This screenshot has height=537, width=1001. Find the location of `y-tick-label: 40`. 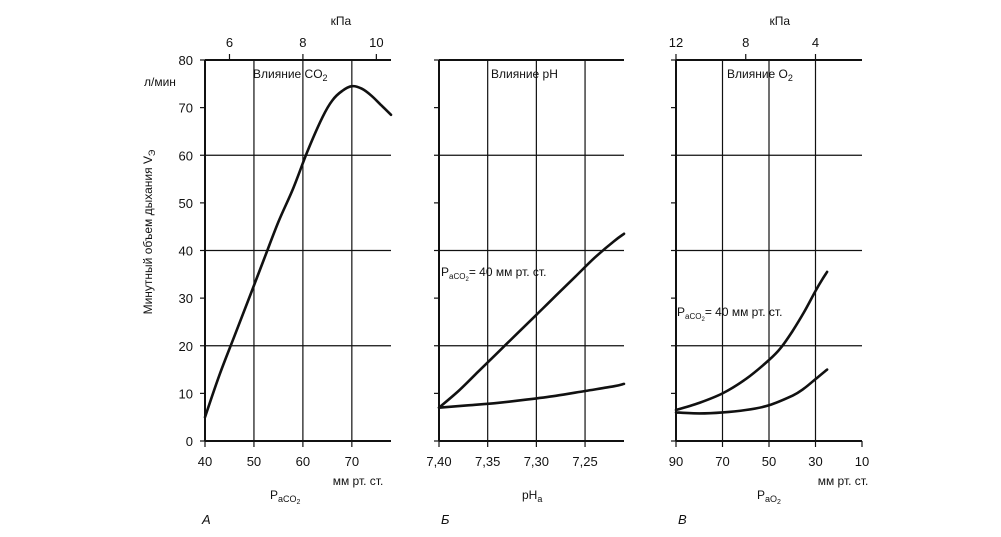

y-tick-label: 40 is located at coordinates (186, 251).